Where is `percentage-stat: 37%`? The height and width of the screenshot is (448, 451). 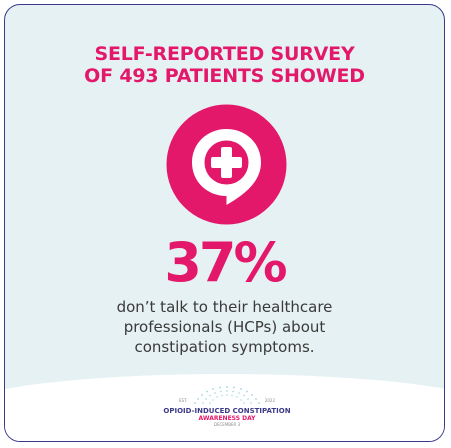 percentage-stat: 37% is located at coordinates (225, 262).